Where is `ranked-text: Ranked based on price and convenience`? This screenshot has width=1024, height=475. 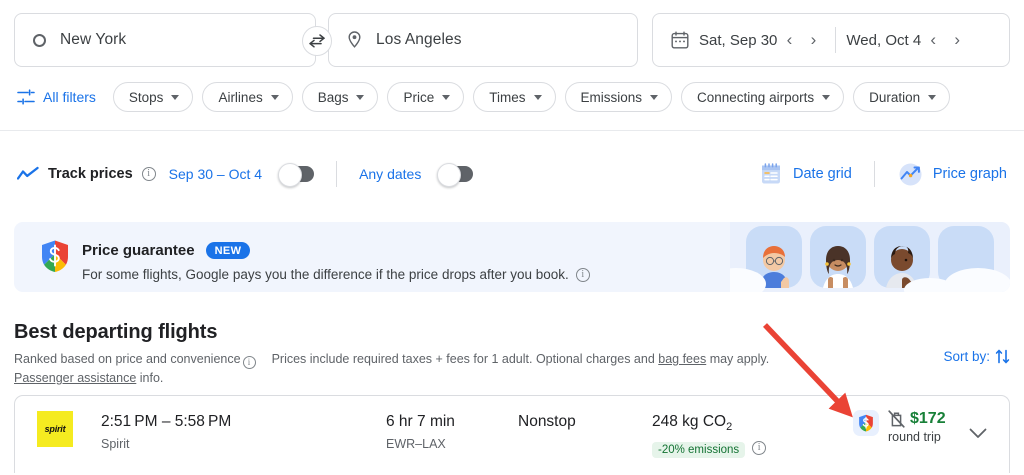 ranked-text: Ranked based on price and convenience is located at coordinates (127, 359).